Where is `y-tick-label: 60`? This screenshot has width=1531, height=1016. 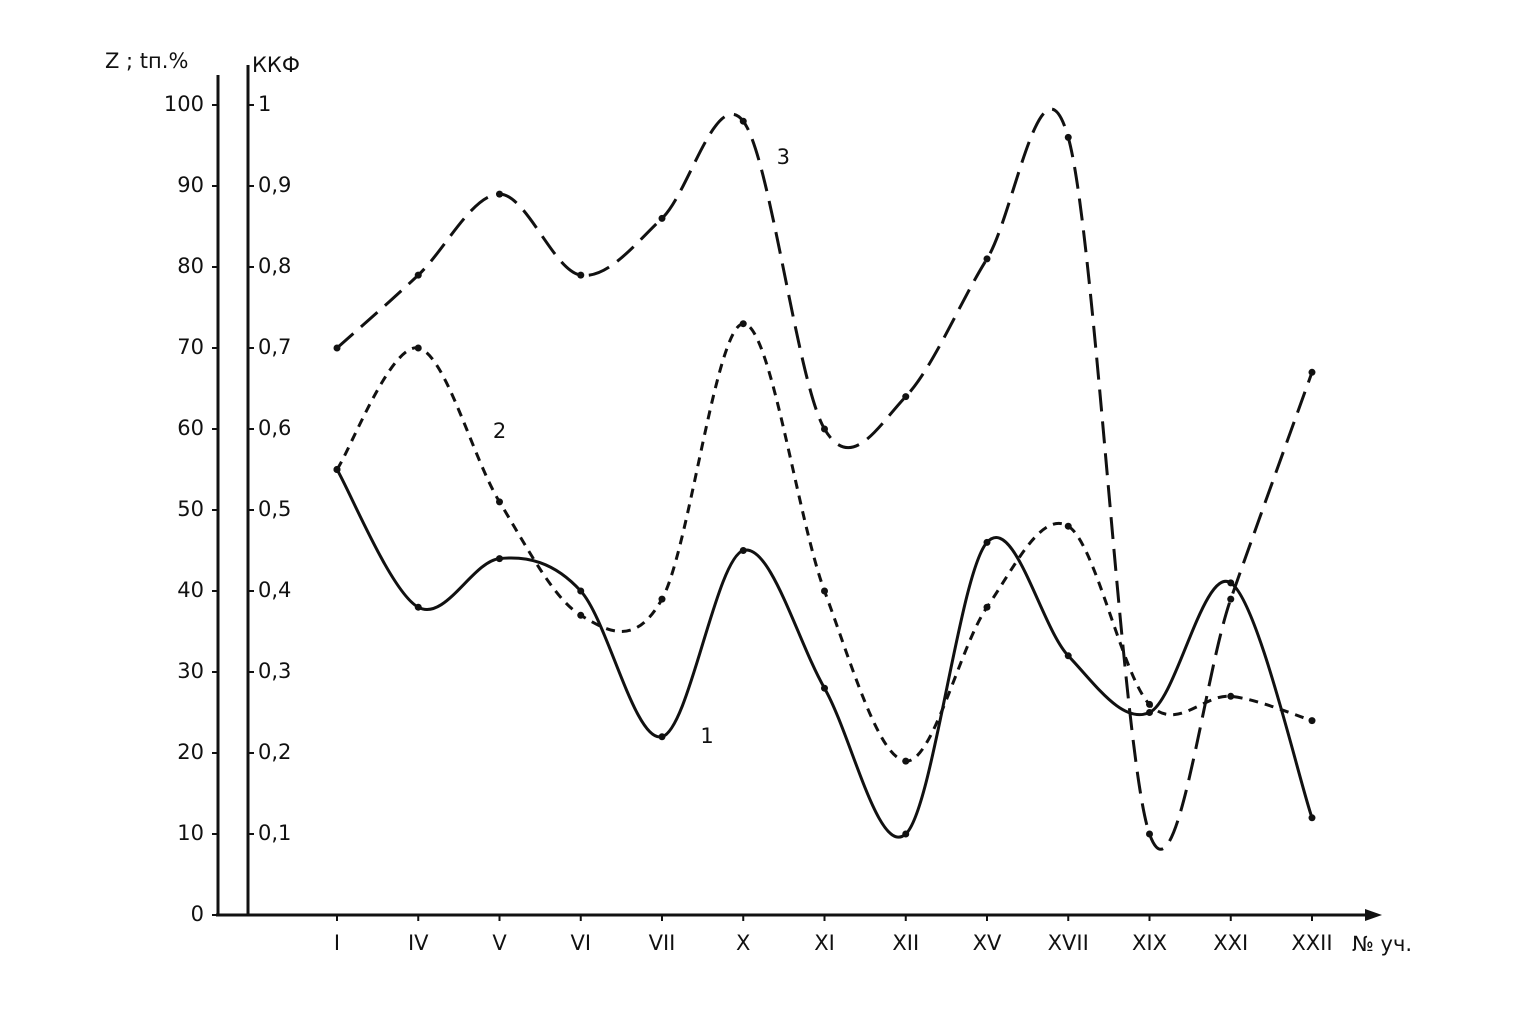
y-tick-label: 60 is located at coordinates (190, 428).